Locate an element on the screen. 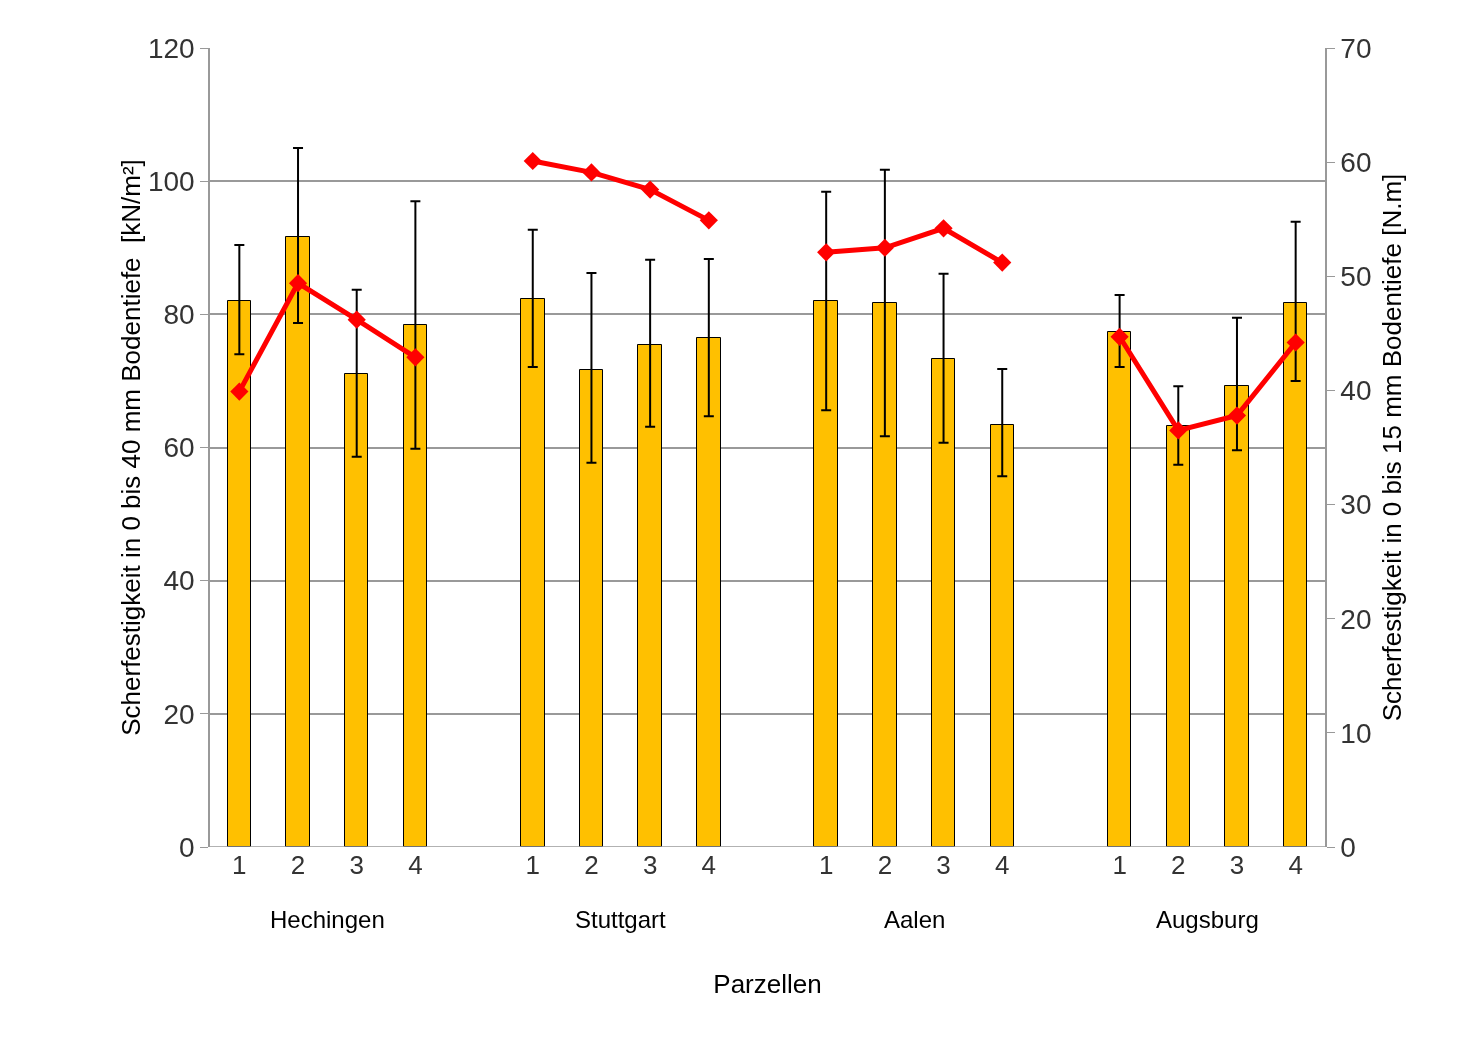 The width and height of the screenshot is (1484, 1043). y2-tick-label: 70 is located at coordinates (1356, 48).